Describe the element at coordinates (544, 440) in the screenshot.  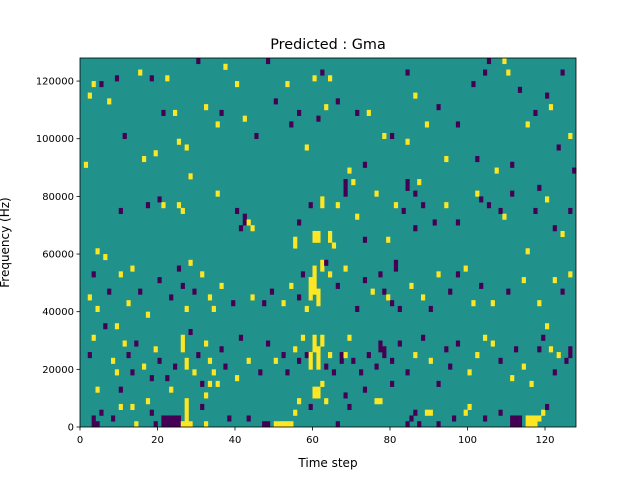
I see `x-tick-label: 120` at that location.